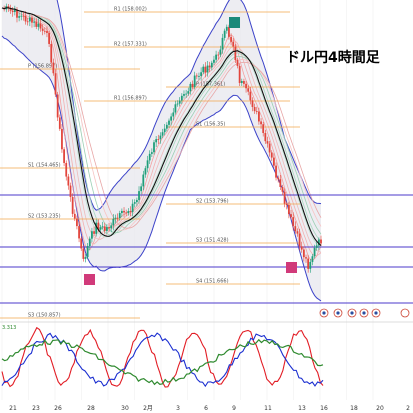  What do you see at coordinates (9, 328) in the screenshot?
I see `oscillator-value-label: 3.313` at bounding box center [9, 328].